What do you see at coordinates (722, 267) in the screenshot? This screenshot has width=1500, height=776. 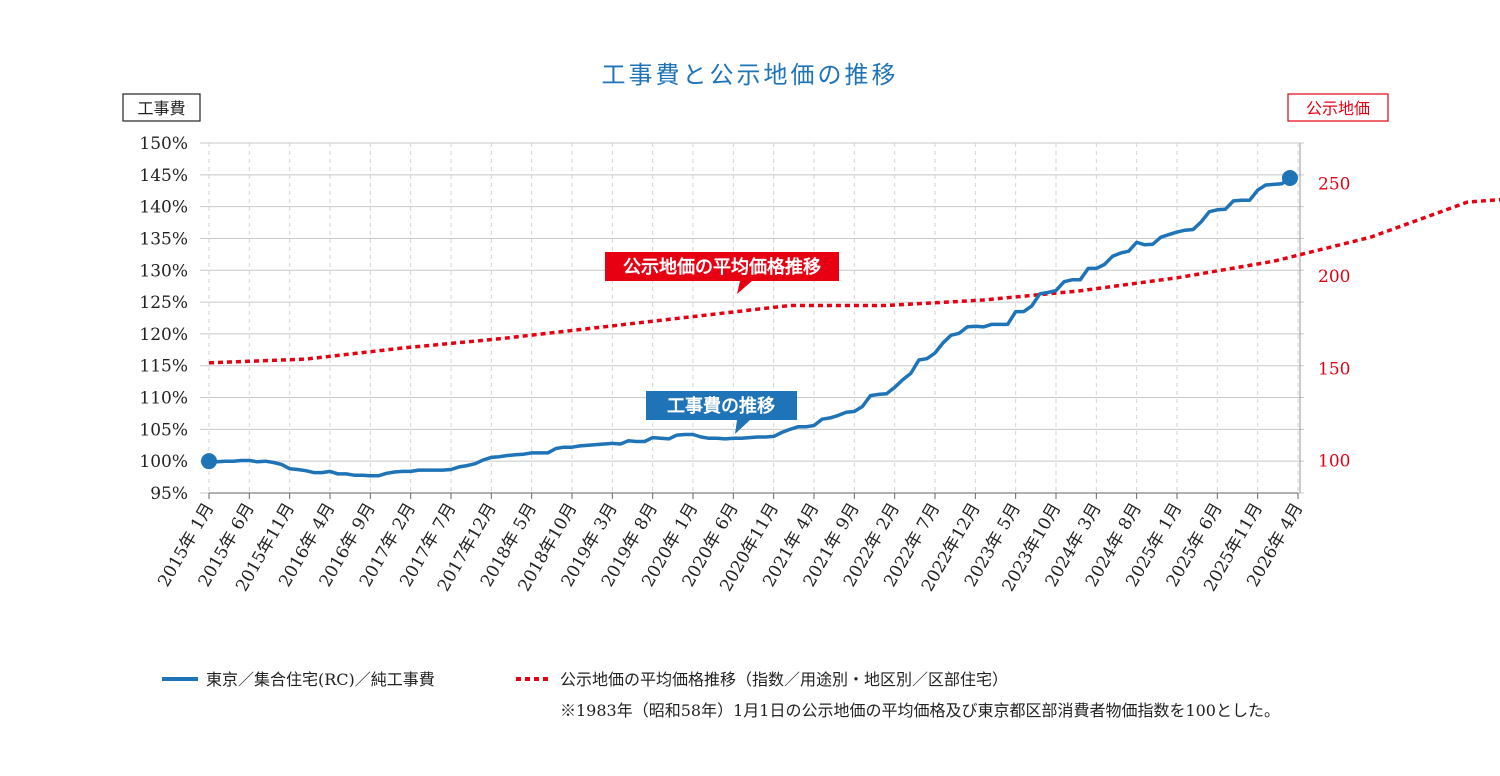 I see `land-callout-text: 公示地価の平均価格推移` at bounding box center [722, 267].